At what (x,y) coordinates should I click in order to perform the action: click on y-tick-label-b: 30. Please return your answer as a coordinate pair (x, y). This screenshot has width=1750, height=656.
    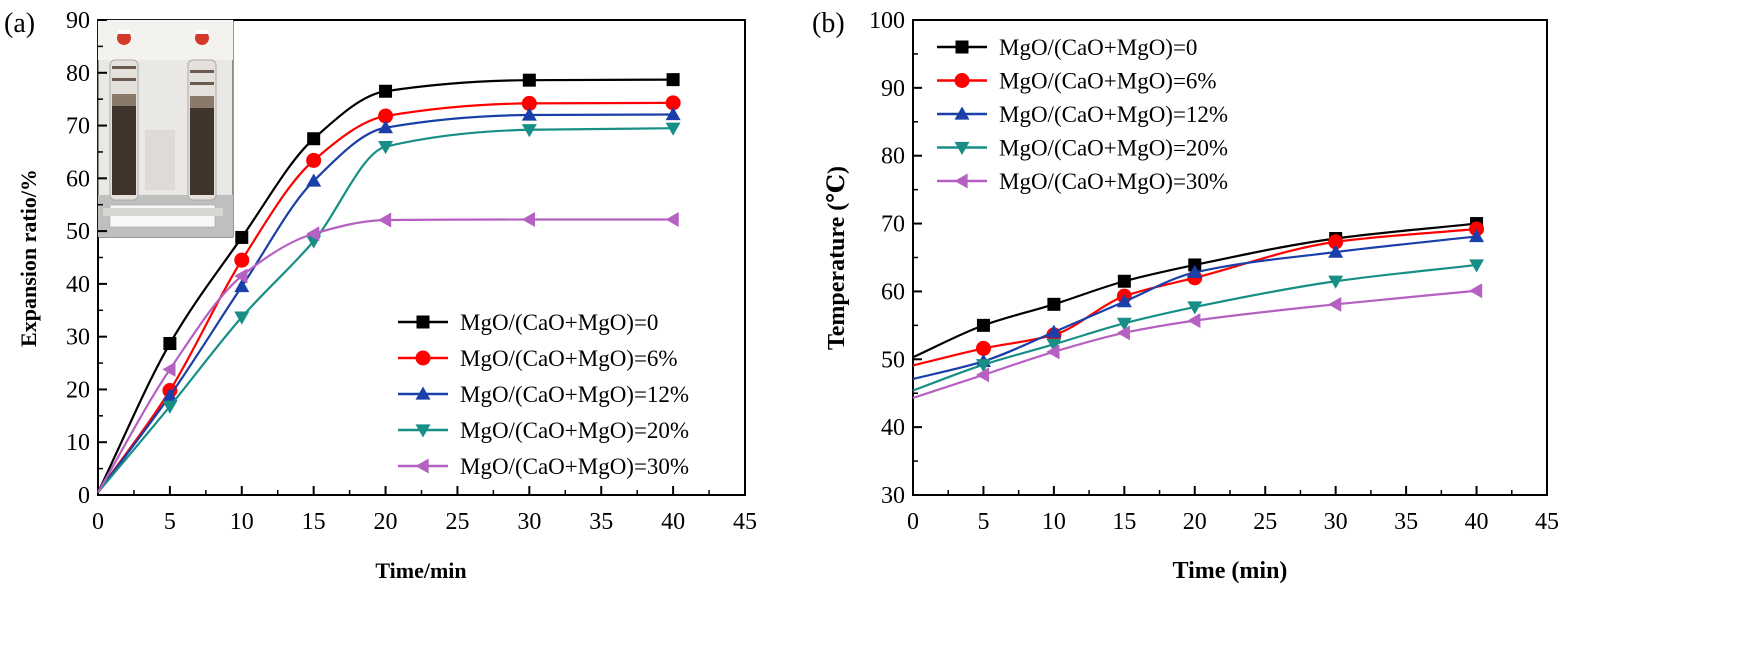
    Looking at the image, I should click on (893, 496).